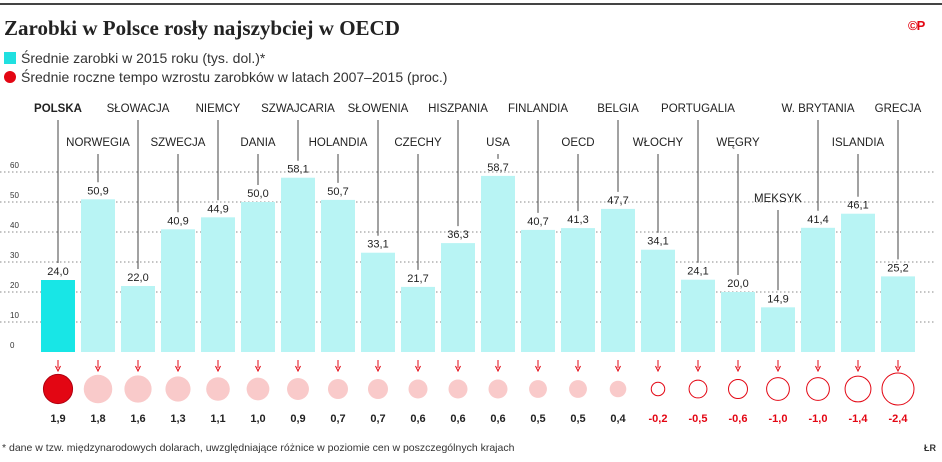  Describe the element at coordinates (14, 285) in the screenshot. I see `y-tick-label: 20` at that location.